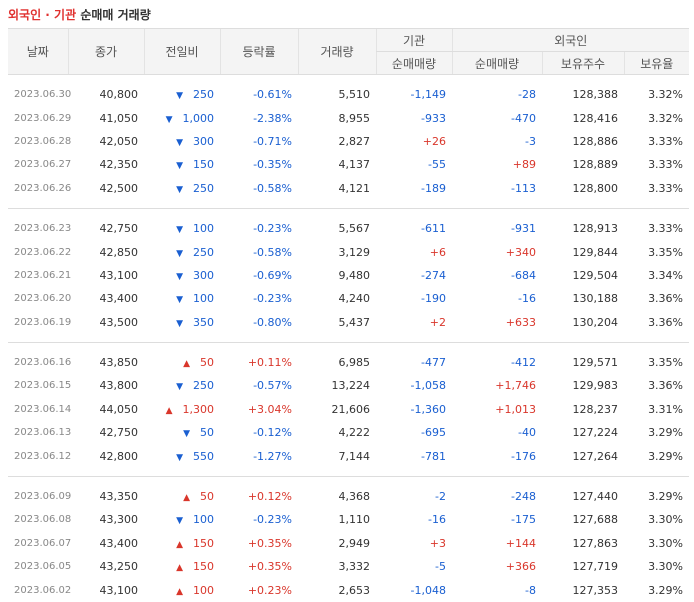 The height and width of the screenshot is (602, 694). I want to click on cell-foreign-hold: 128,416, so click(595, 118).